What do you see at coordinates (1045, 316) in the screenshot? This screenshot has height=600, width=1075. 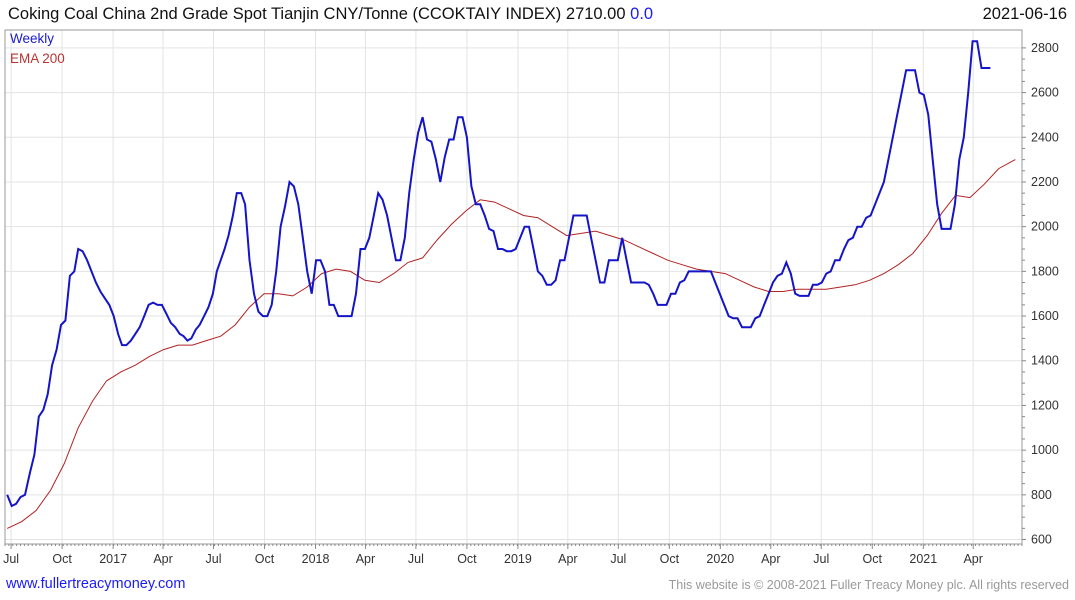 I see `y-tick-label: 1600` at bounding box center [1045, 316].